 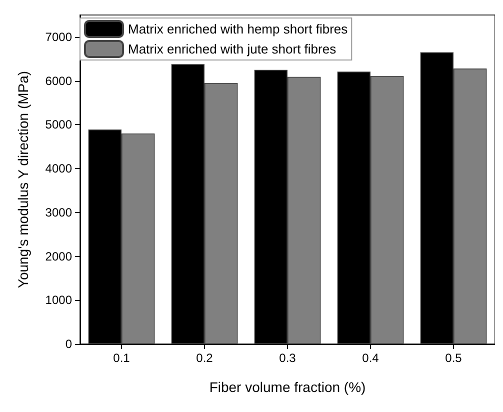 I want to click on x-tick-label: 0.1, so click(x=121, y=358).